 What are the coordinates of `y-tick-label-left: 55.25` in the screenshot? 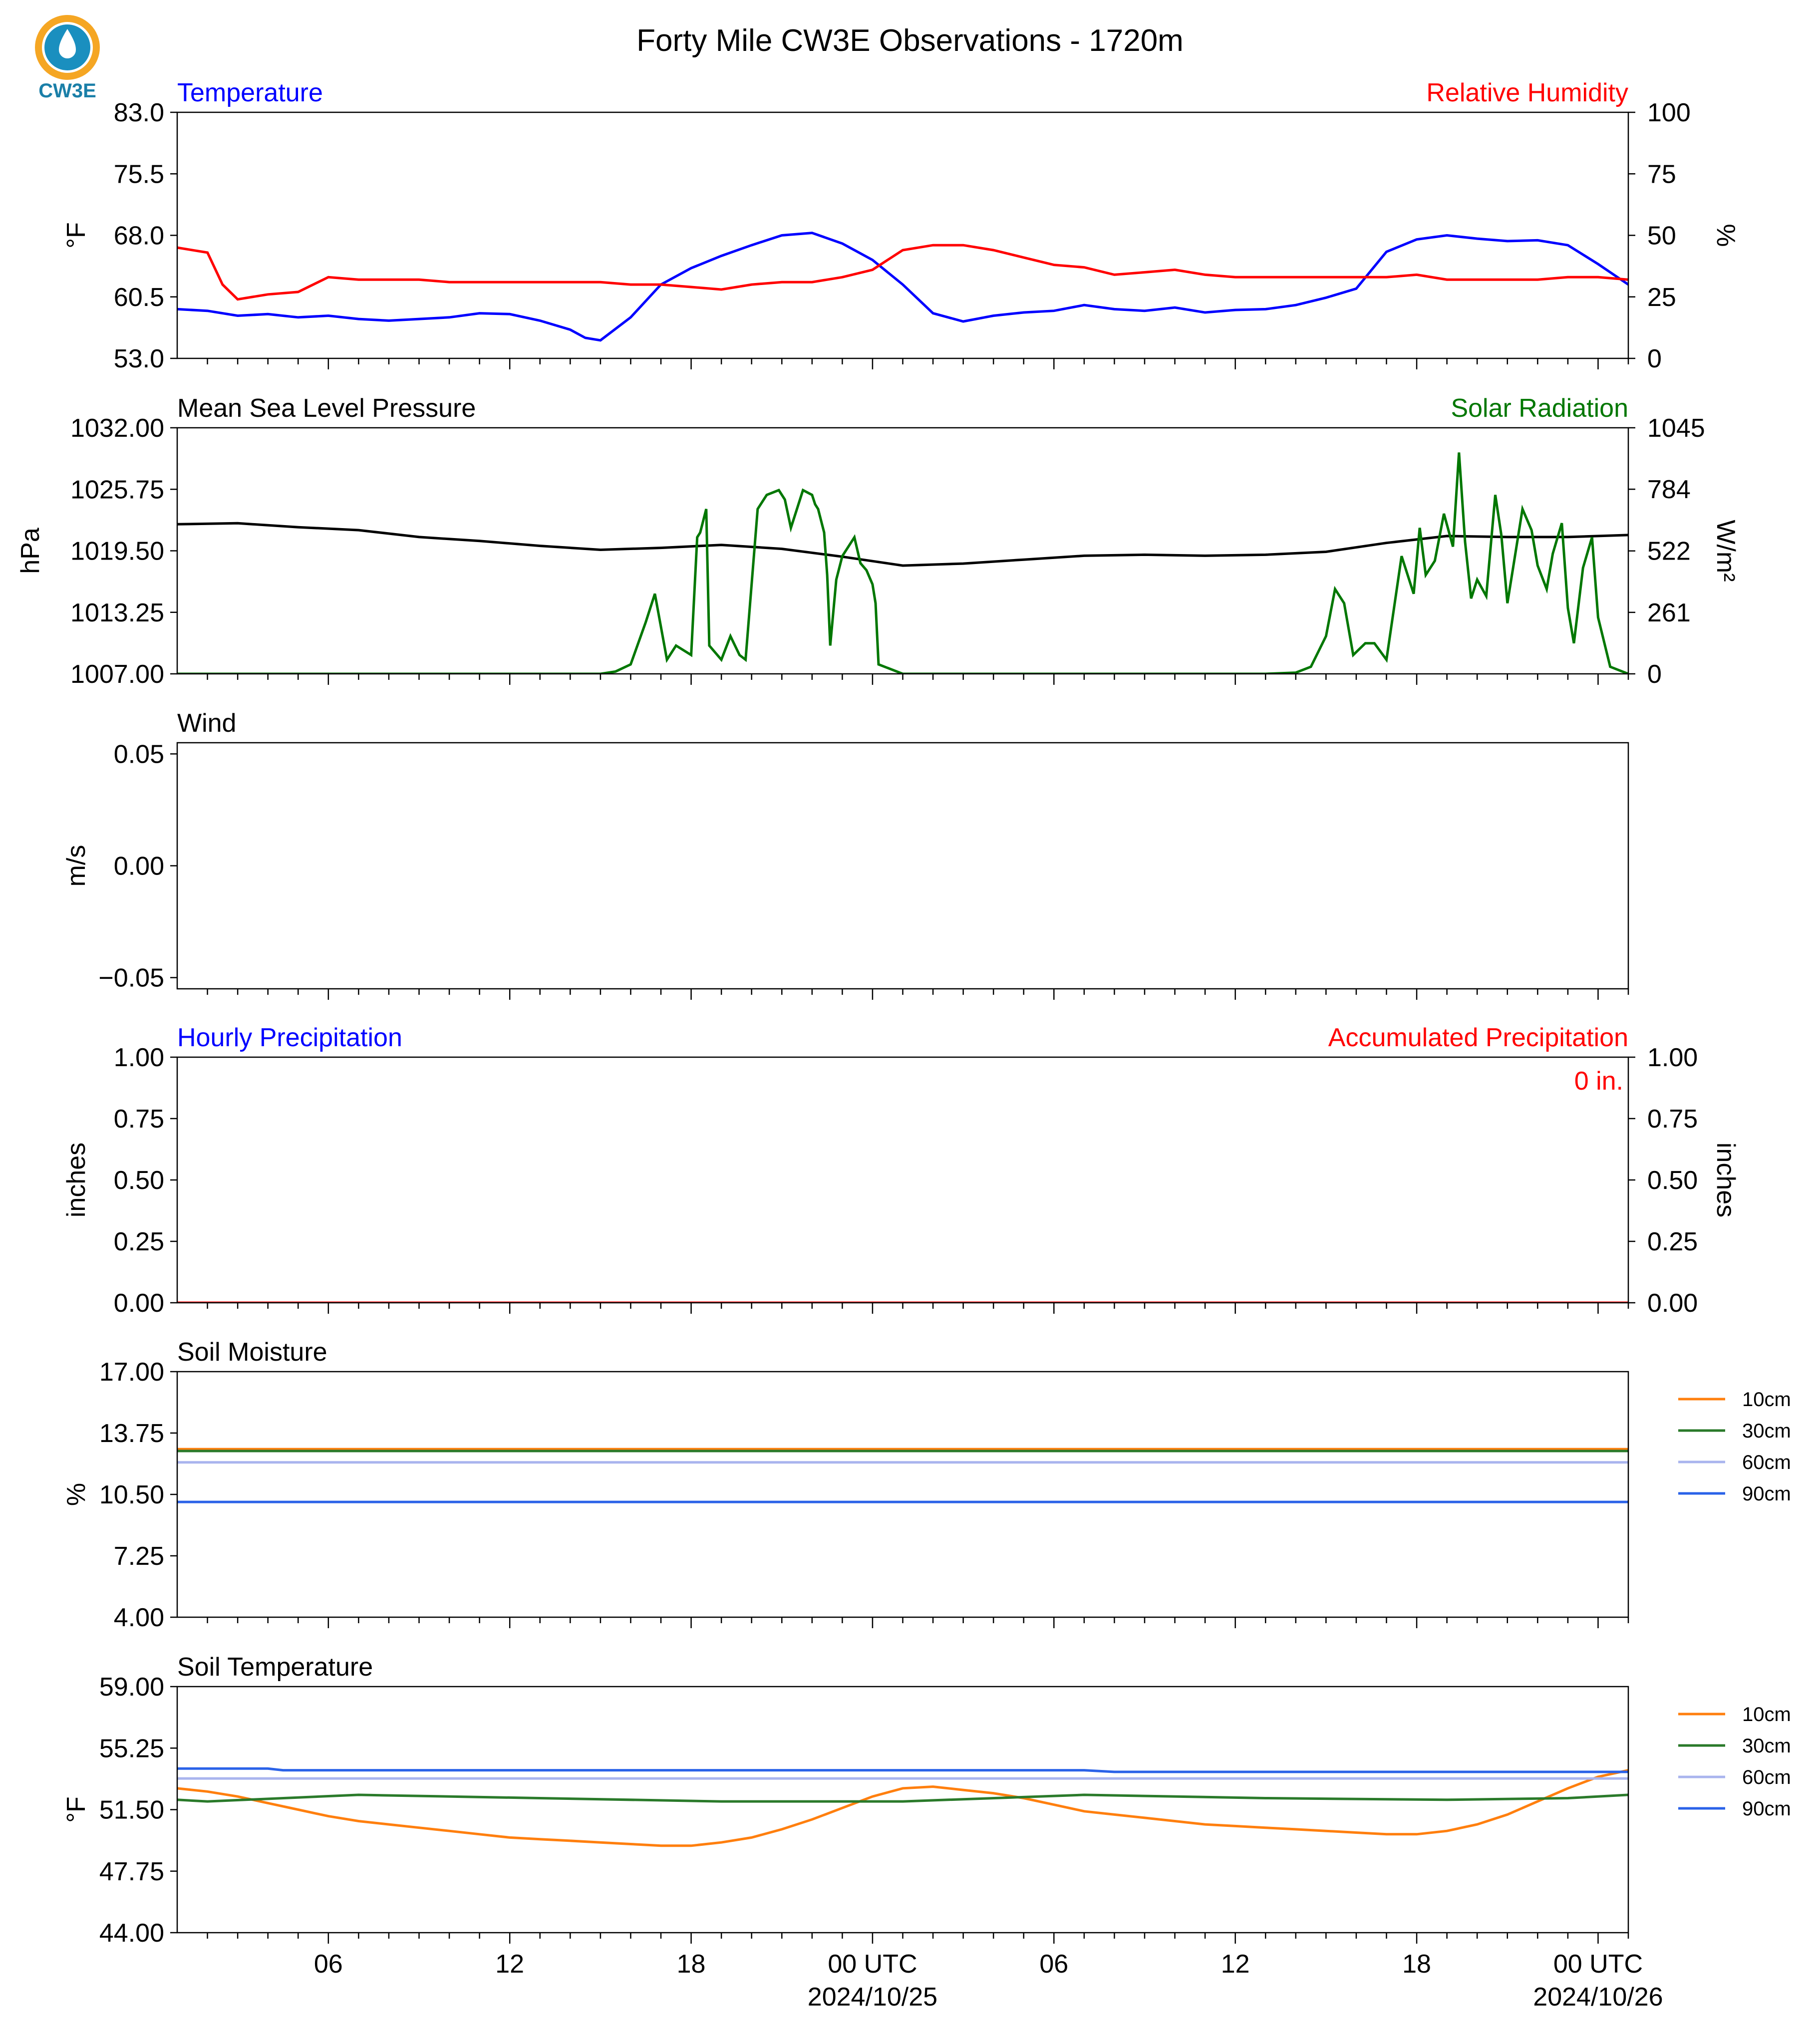 It's located at (131, 1748).